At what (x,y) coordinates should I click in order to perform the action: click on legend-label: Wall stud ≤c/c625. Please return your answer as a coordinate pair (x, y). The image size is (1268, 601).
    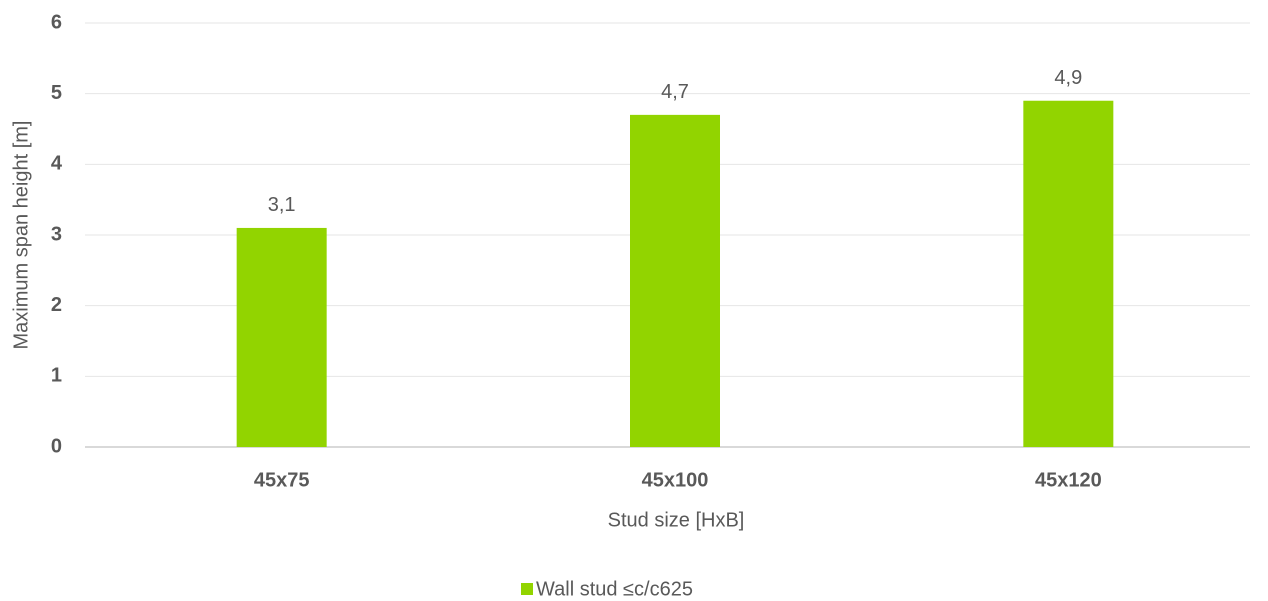
    Looking at the image, I should click on (614, 589).